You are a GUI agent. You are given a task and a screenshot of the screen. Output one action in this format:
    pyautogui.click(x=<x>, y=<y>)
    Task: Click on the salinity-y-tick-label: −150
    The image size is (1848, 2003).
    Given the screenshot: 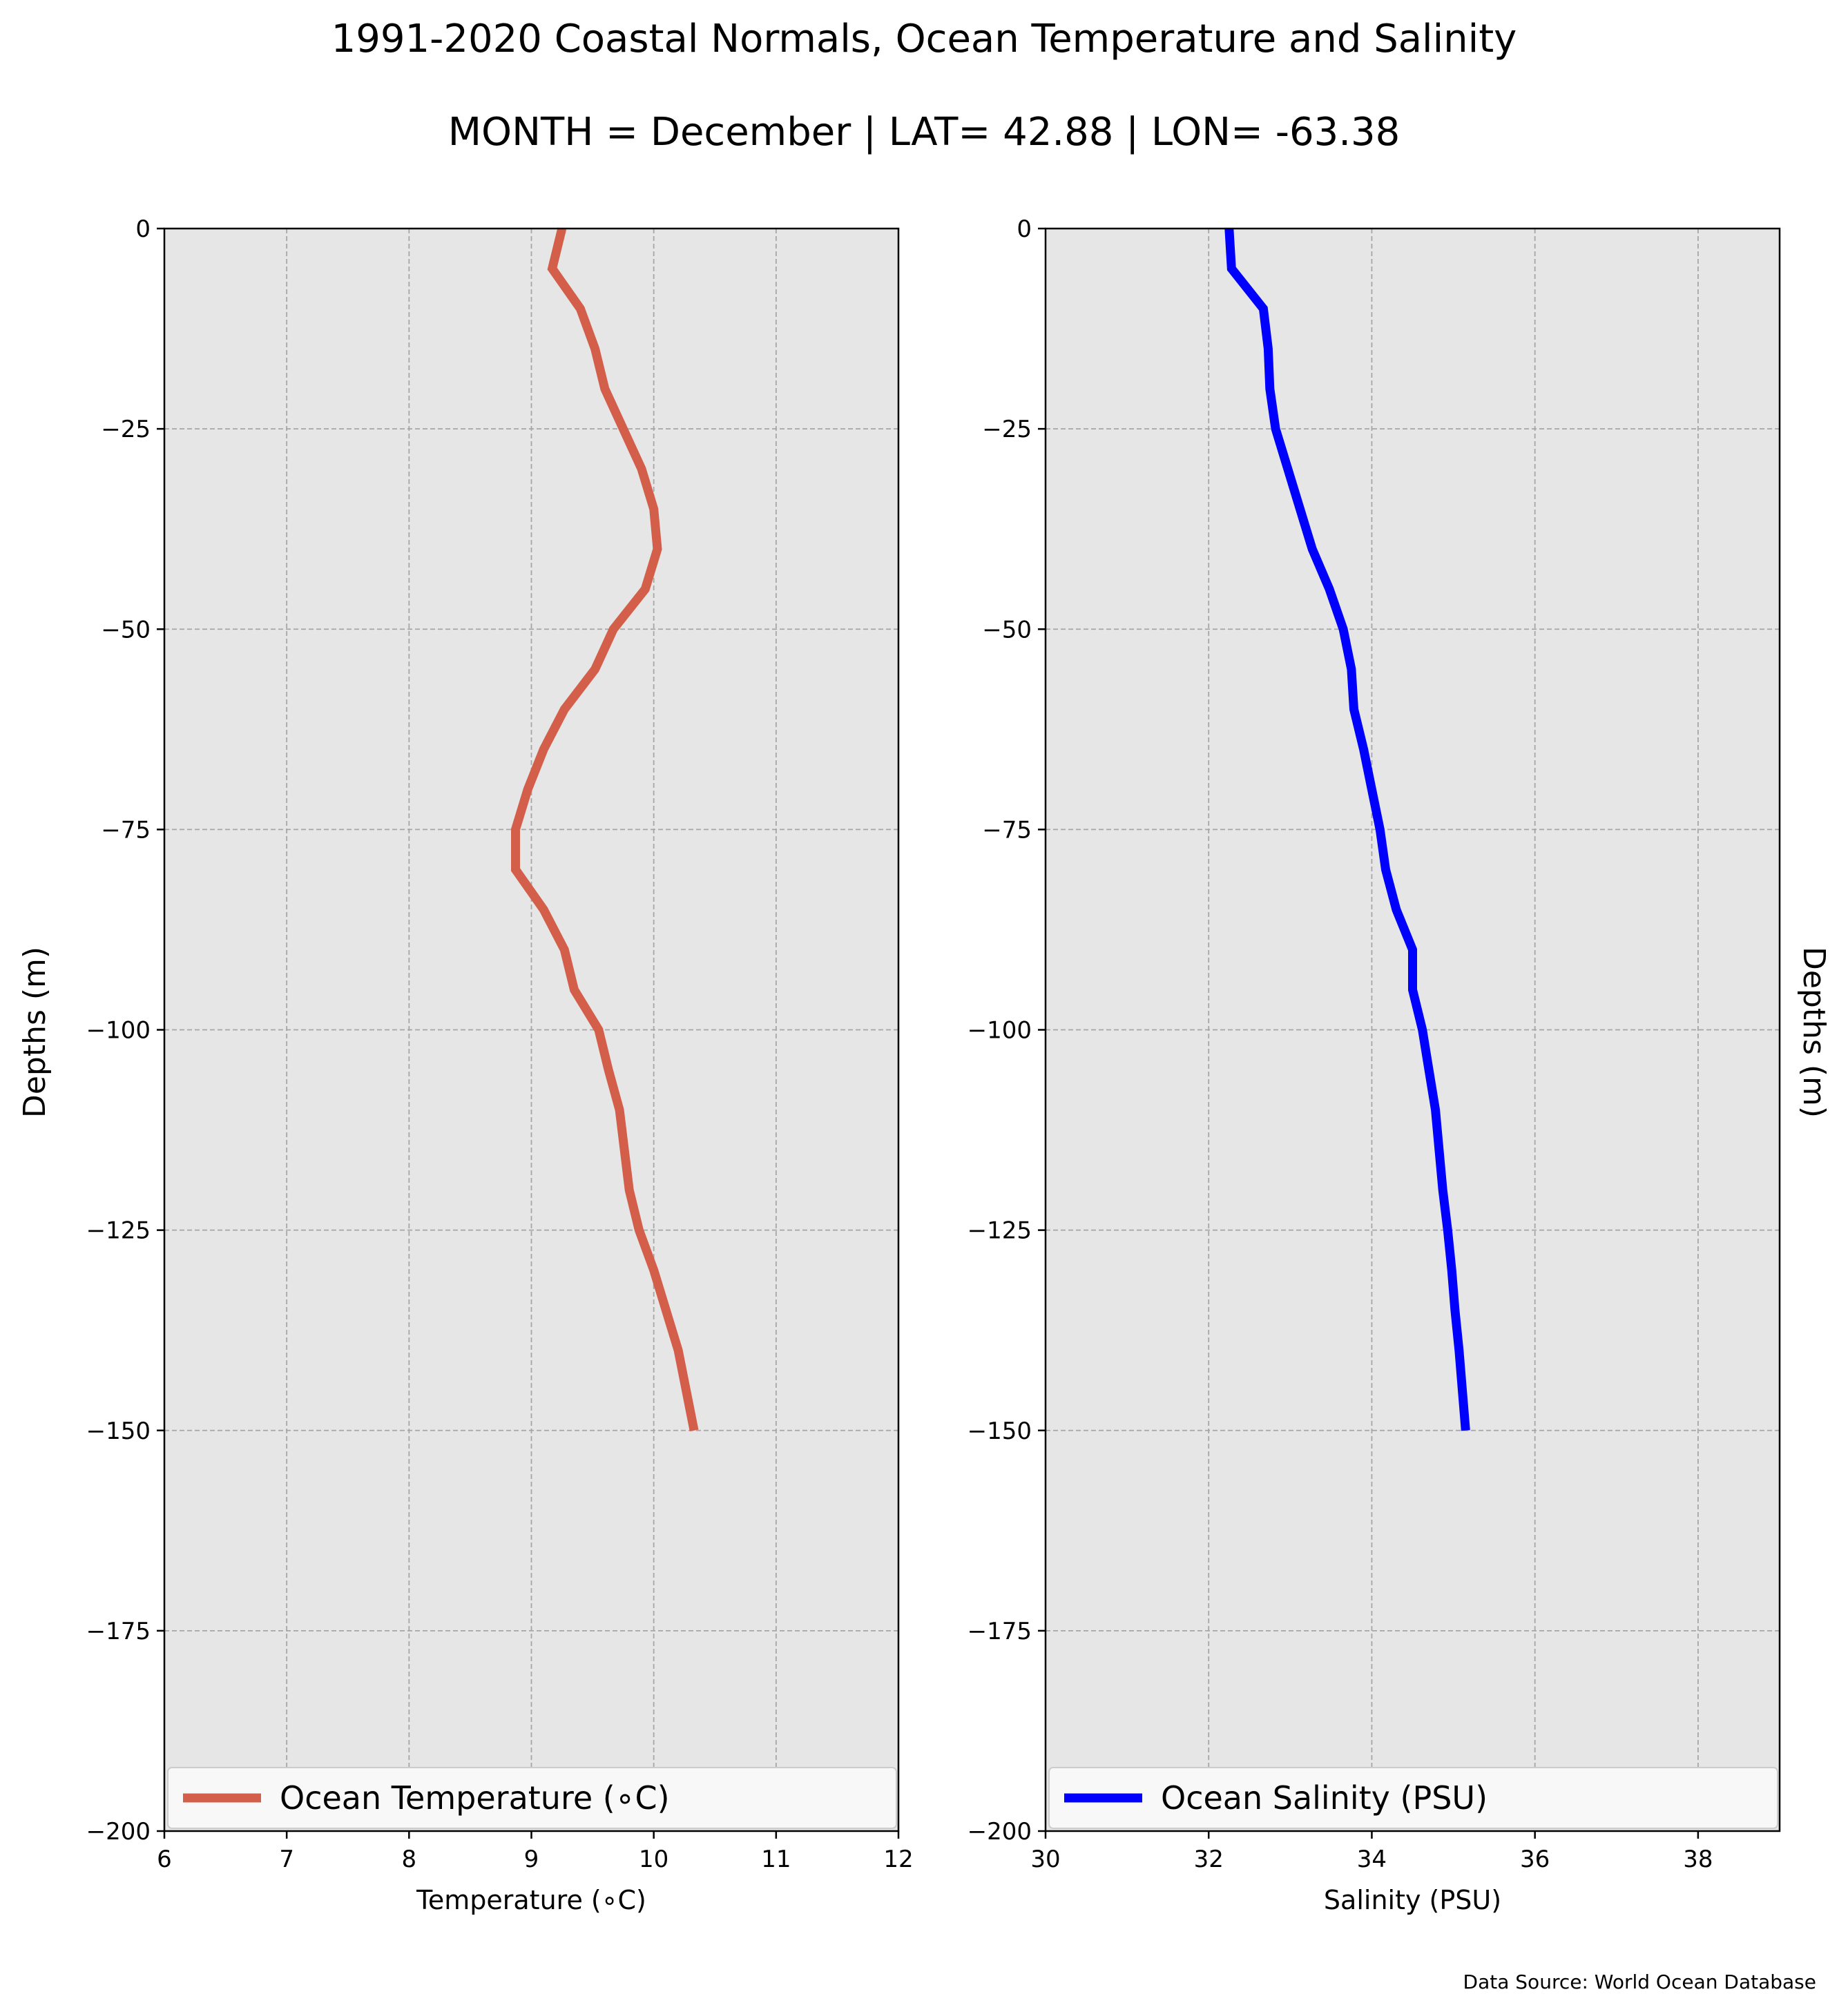 What is the action you would take?
    pyautogui.click(x=1000, y=1431)
    